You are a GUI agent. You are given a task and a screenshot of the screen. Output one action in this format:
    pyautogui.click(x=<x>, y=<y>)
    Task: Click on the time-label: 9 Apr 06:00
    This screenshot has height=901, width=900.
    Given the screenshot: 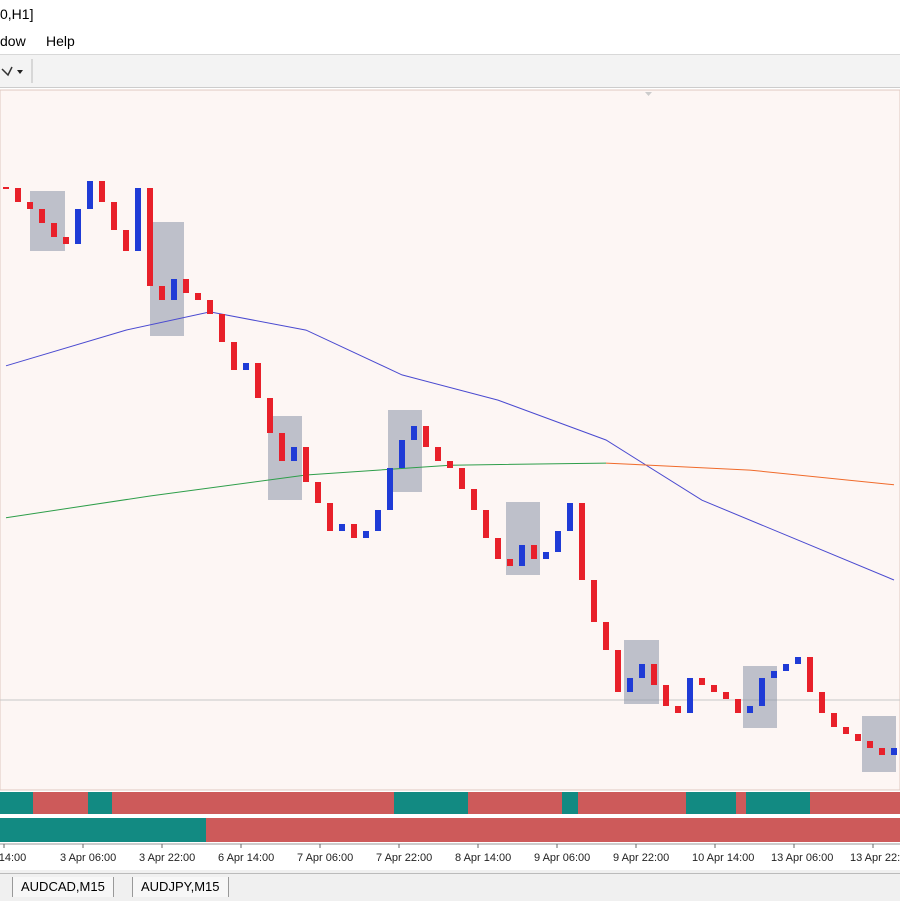 What is the action you would take?
    pyautogui.click(x=562, y=858)
    